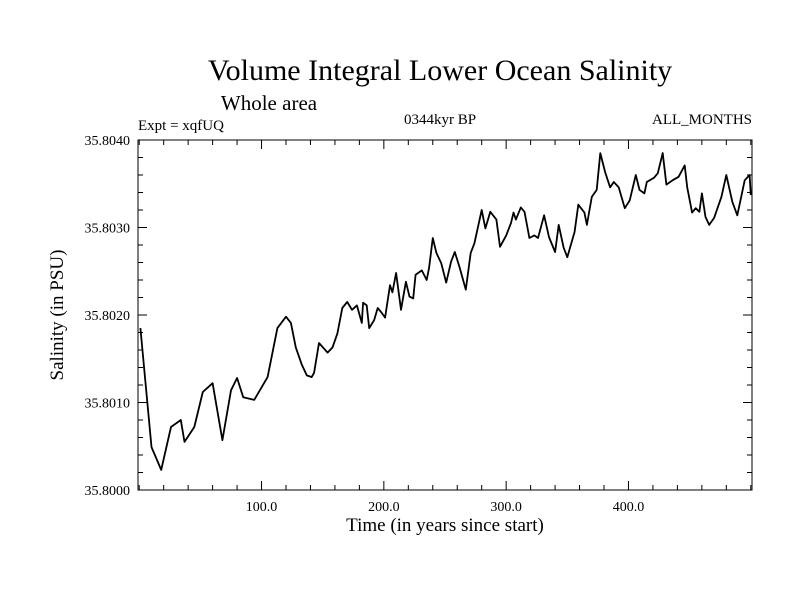  What do you see at coordinates (181, 126) in the screenshot?
I see `experiment-label: Expt = xqfUQ` at bounding box center [181, 126].